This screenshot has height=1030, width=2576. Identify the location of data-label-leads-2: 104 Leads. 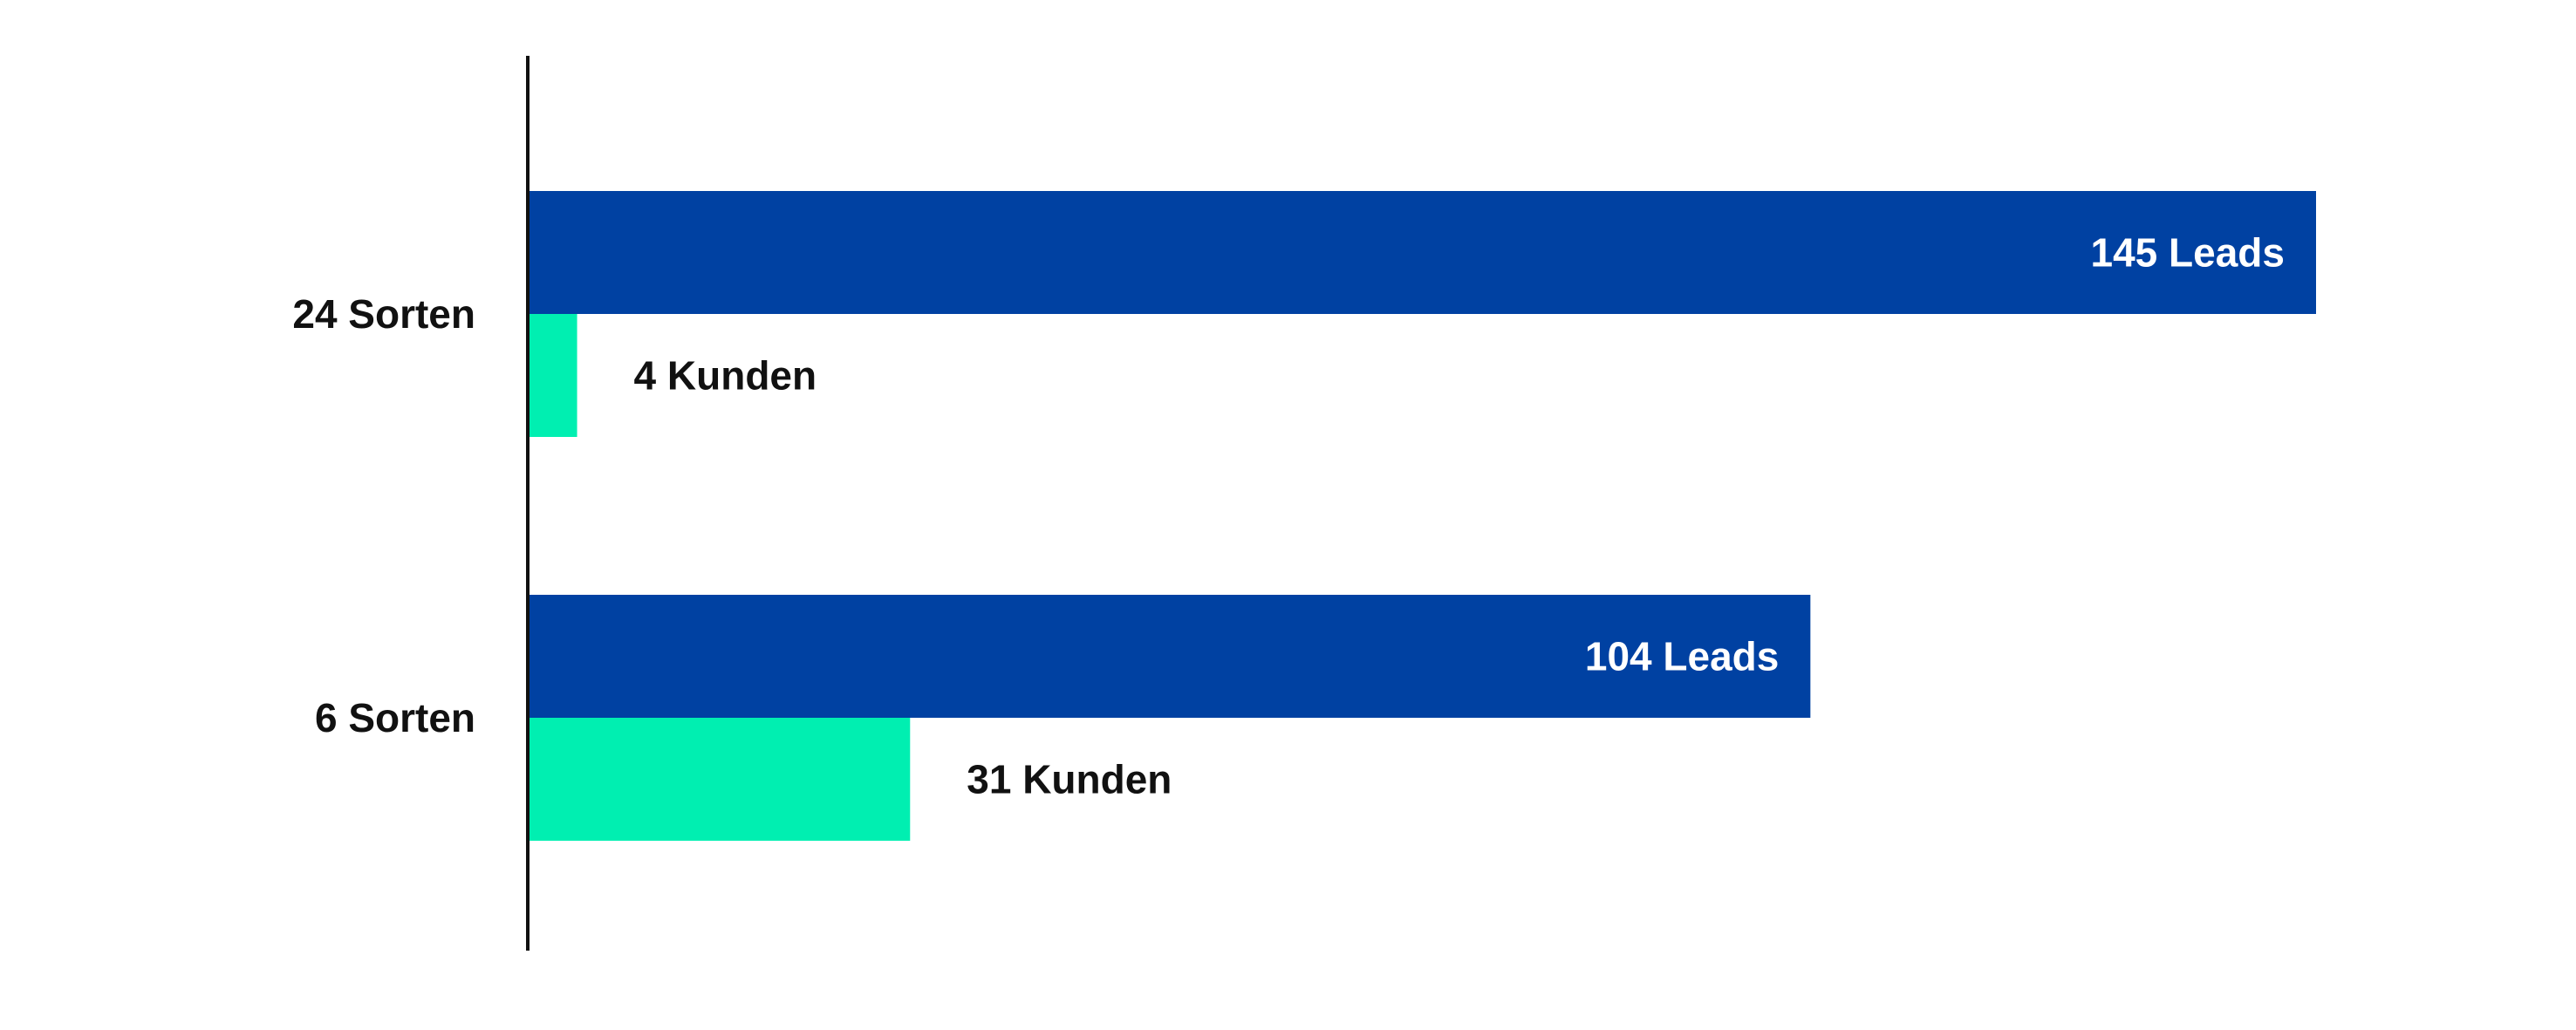
(1682, 656).